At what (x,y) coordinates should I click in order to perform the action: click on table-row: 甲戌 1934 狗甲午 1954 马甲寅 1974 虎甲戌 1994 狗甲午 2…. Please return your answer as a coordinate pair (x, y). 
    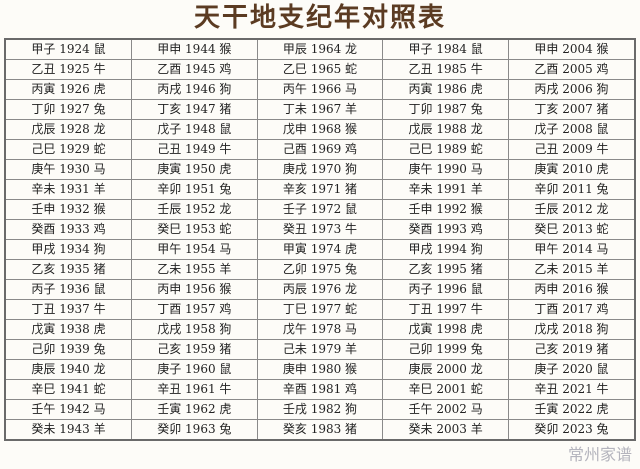
    Looking at the image, I should click on (320, 249).